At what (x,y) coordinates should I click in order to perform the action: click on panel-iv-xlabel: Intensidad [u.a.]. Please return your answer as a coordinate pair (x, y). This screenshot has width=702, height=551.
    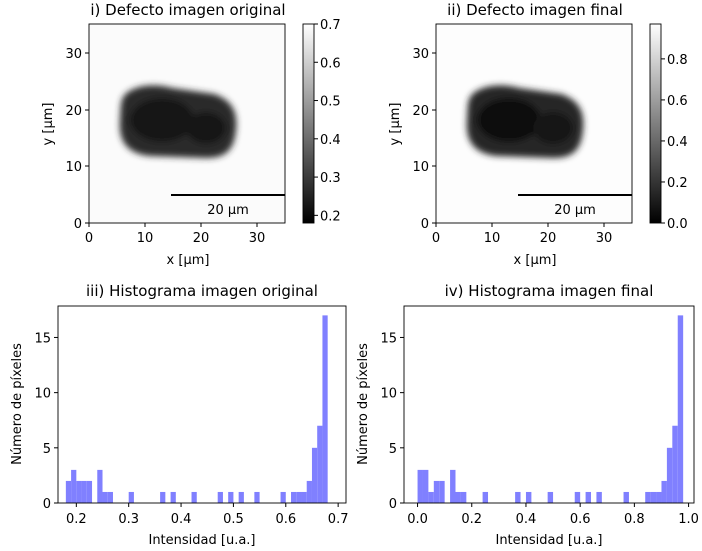
    Looking at the image, I should click on (548, 540).